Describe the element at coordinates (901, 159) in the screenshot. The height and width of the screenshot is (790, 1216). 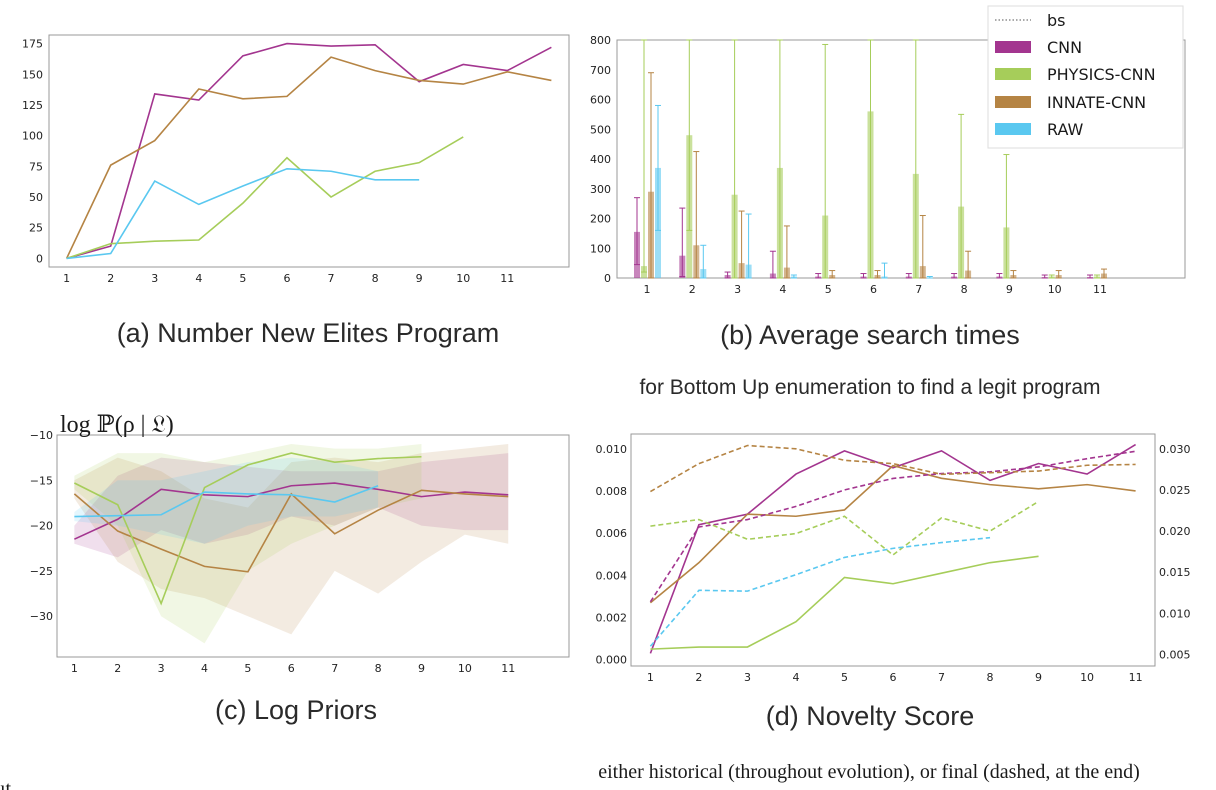
I see `panel-b-frame` at that location.